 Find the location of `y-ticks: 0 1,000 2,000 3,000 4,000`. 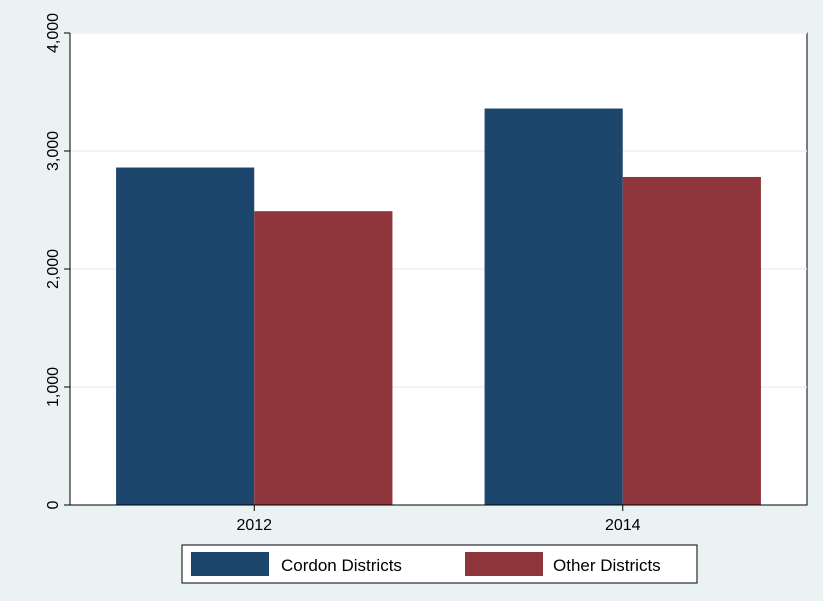

y-ticks: 0 1,000 2,000 3,000 4,000 is located at coordinates (57, 261).